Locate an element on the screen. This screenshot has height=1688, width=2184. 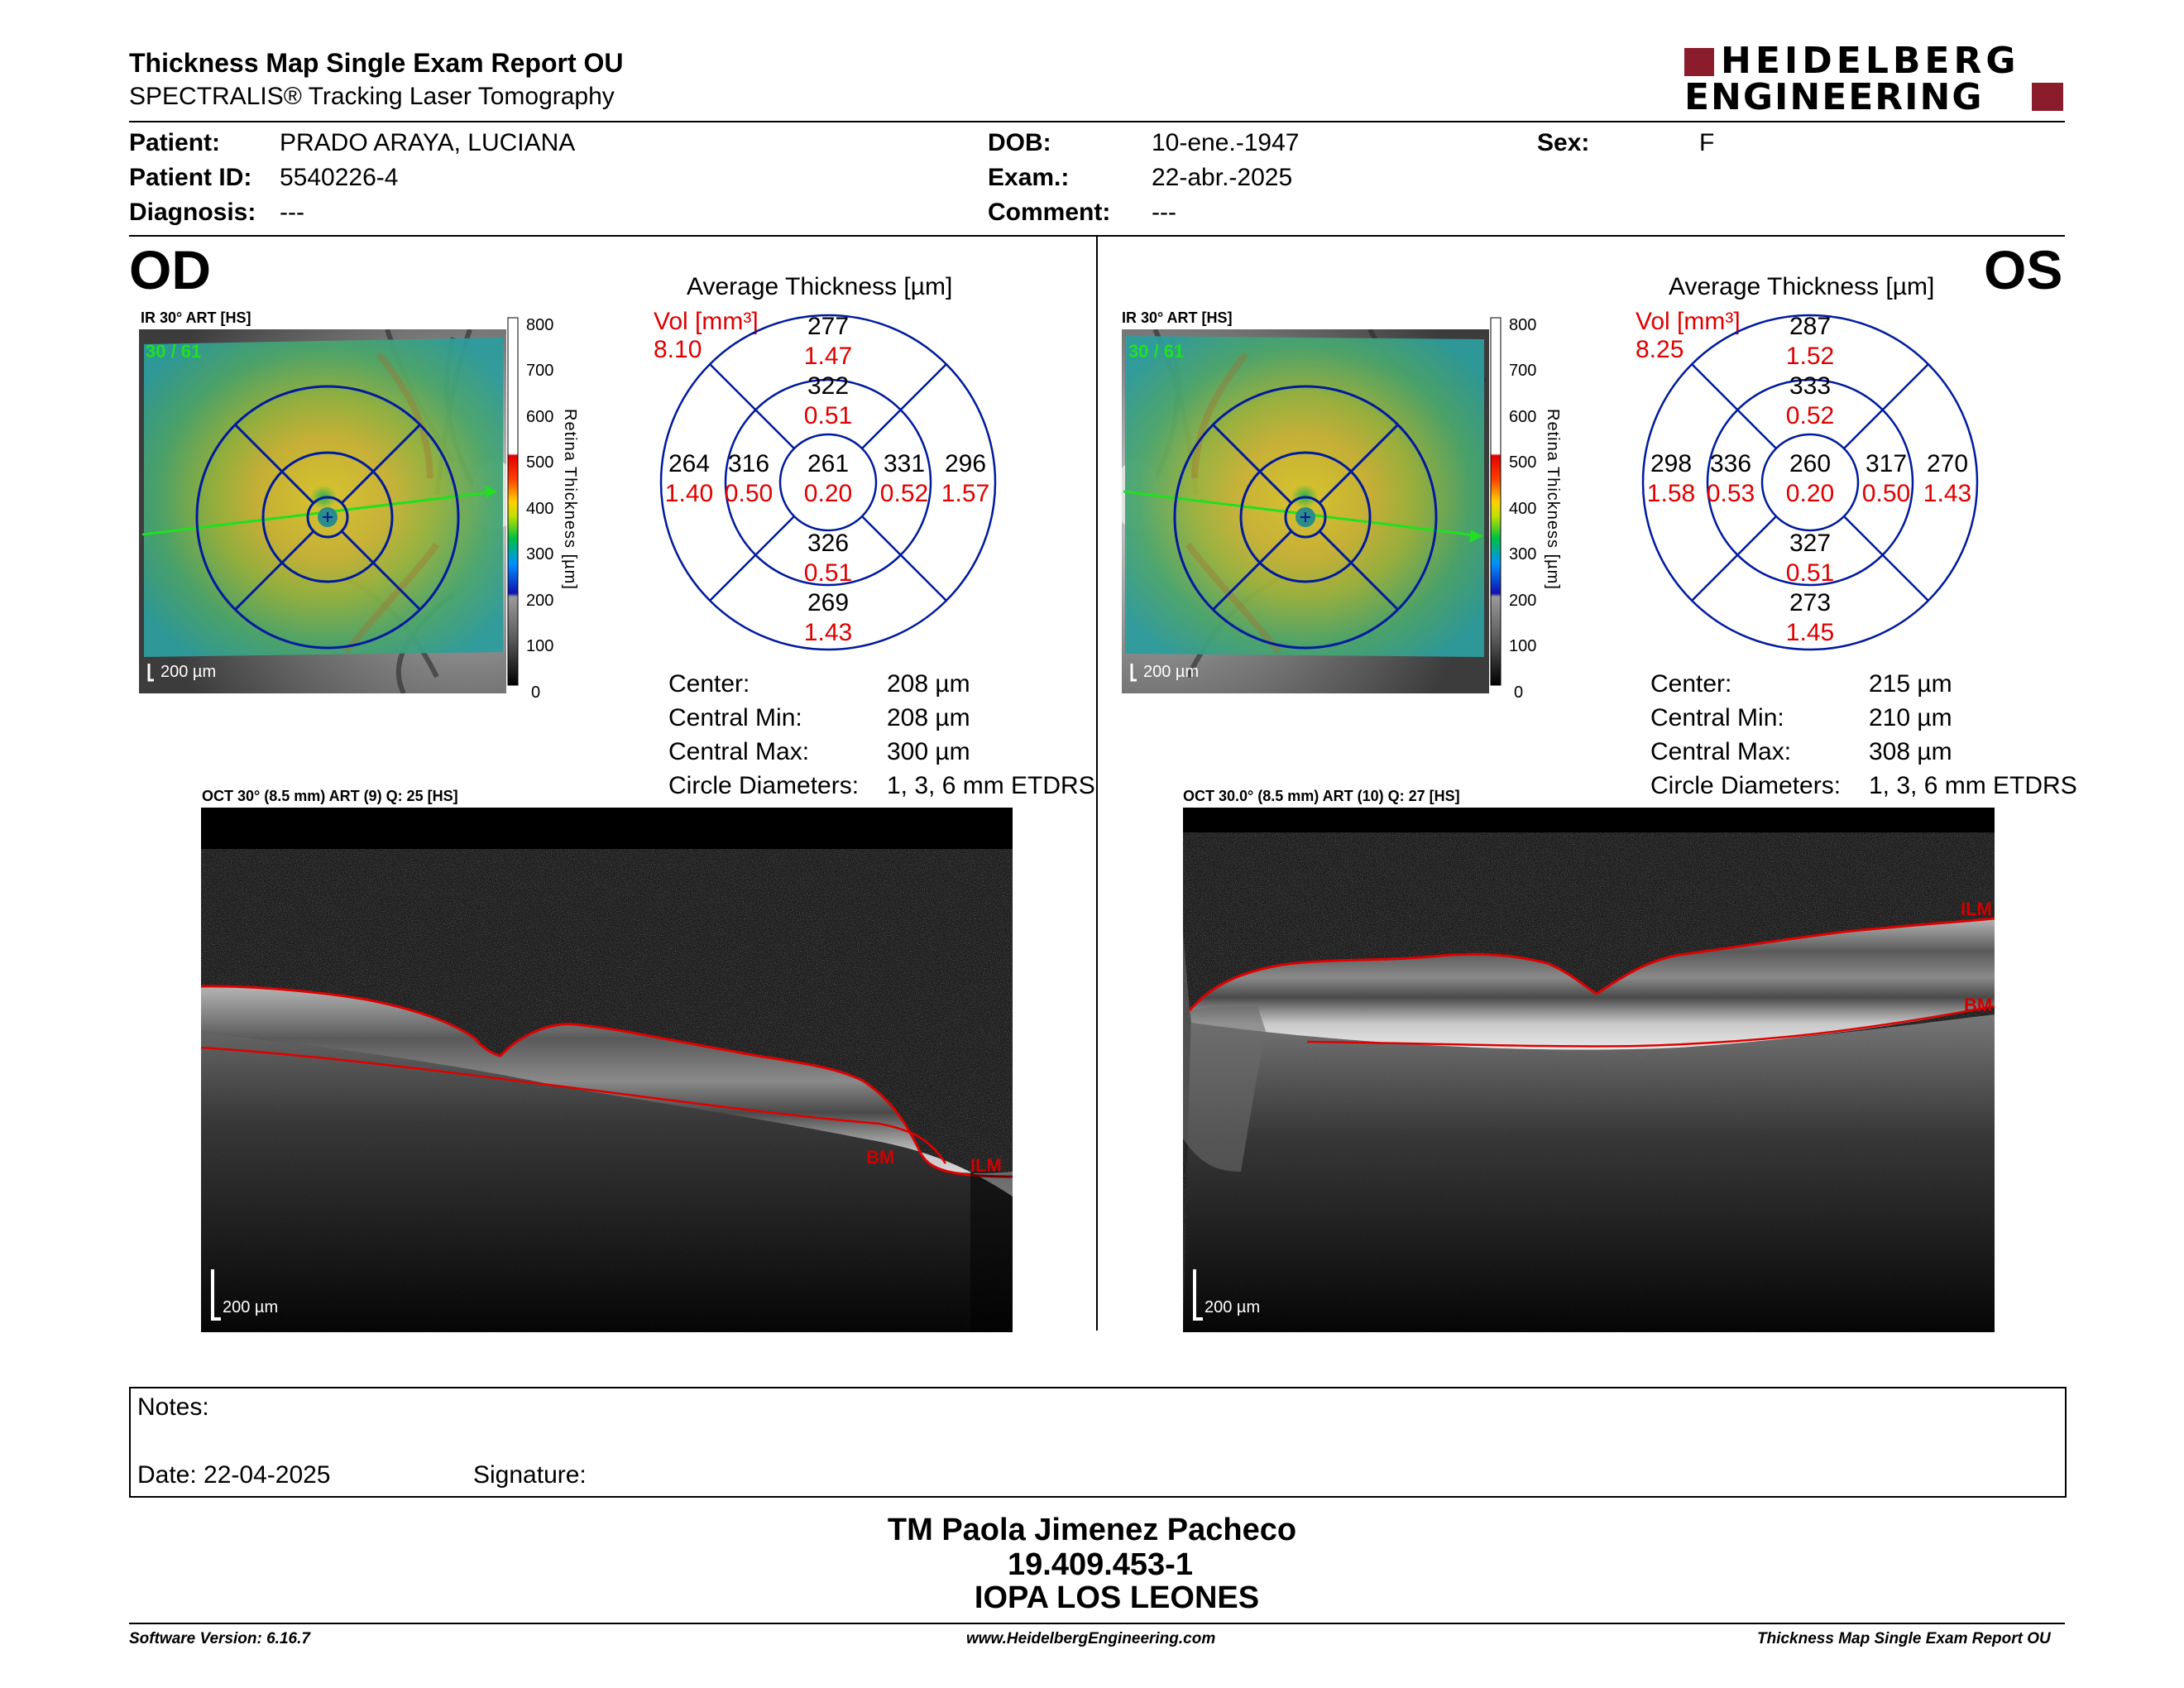
patient-id-label: Patient ID: is located at coordinates (190, 177).